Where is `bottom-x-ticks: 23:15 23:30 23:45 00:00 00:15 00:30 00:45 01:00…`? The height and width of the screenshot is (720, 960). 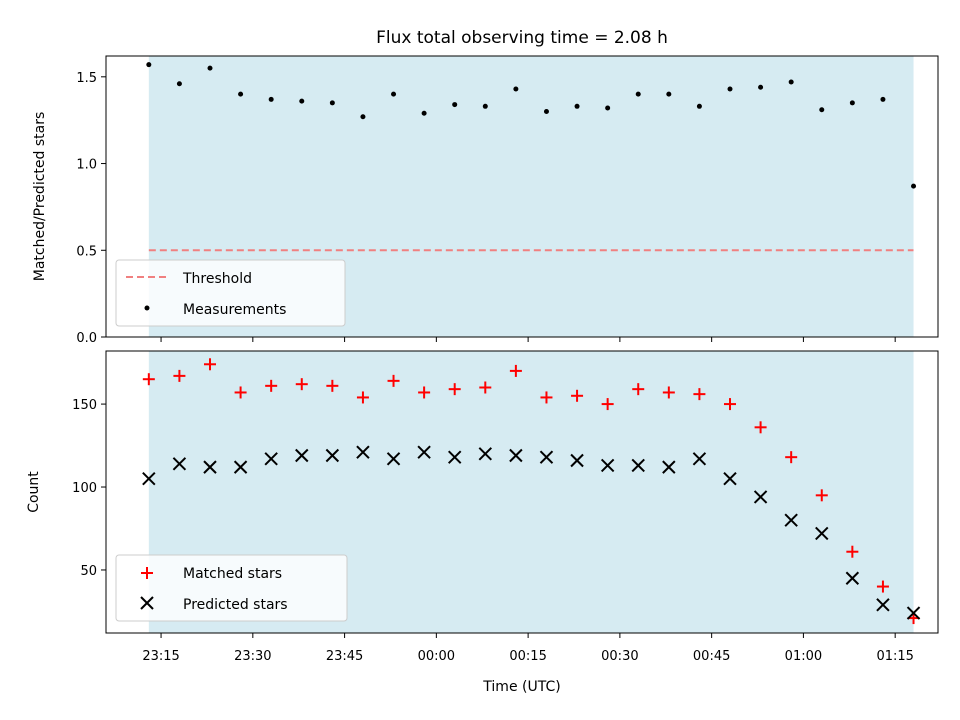
bottom-x-ticks: 23:15 23:30 23:45 00:00 00:15 00:30 00:45 01:00… is located at coordinates (528, 648).